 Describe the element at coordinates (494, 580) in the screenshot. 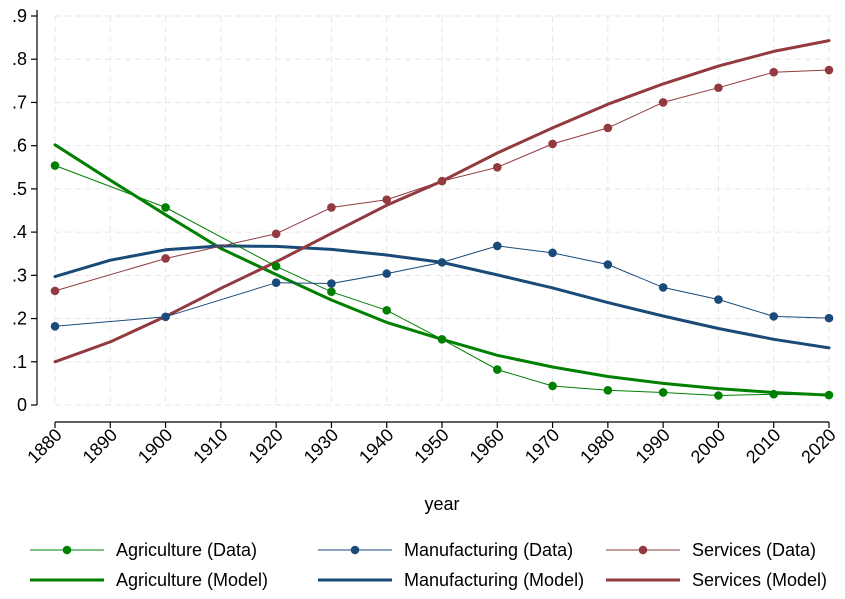

I see `legend-label: Manufacturing (Model)` at that location.